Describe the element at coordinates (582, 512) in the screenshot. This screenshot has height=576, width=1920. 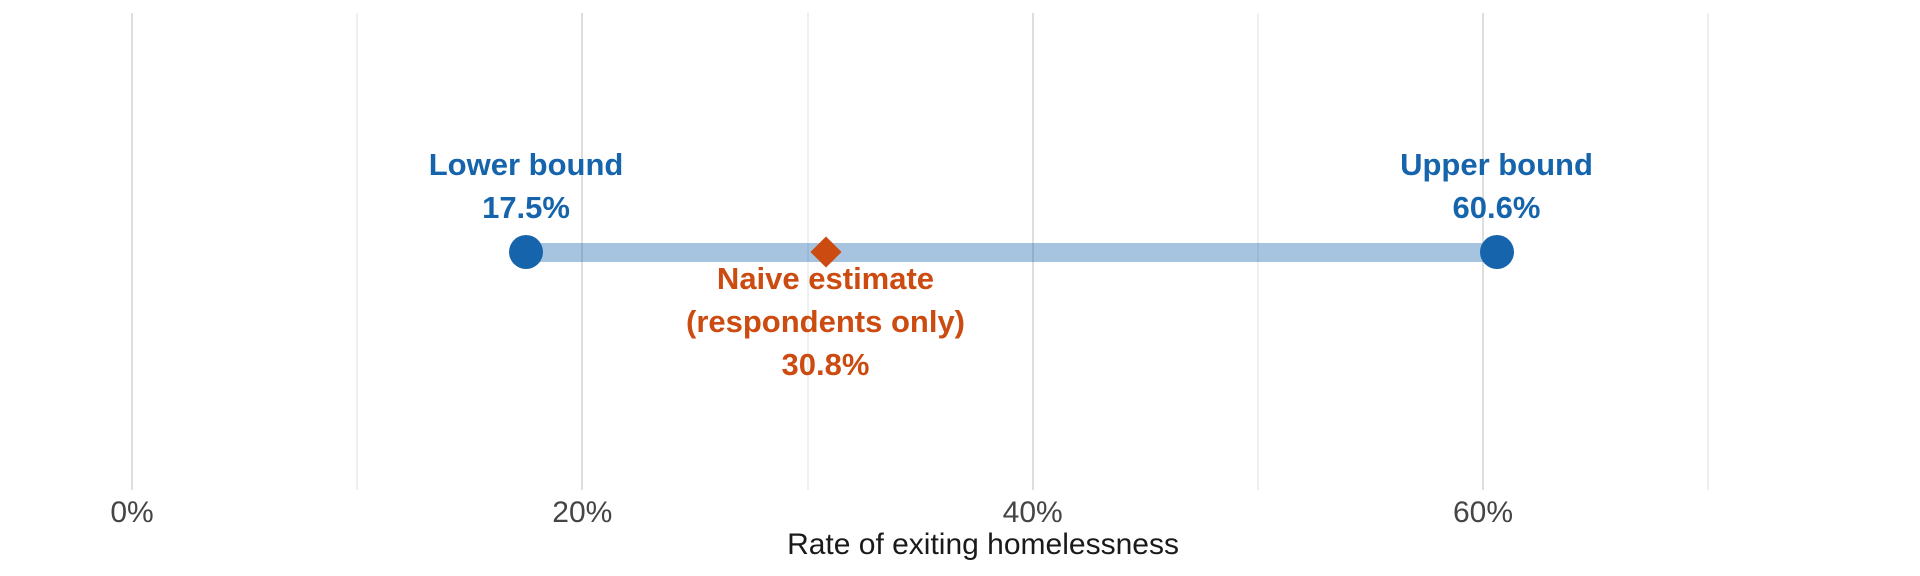
I see `x-tick-label-20-pct: 20%` at that location.